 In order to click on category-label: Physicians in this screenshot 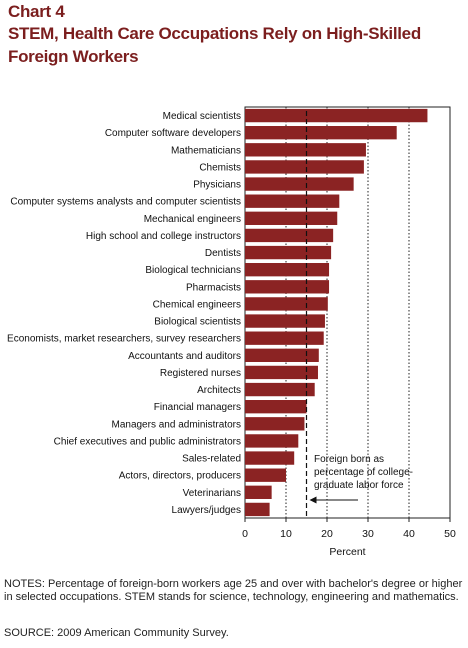, I will do `click(217, 185)`.